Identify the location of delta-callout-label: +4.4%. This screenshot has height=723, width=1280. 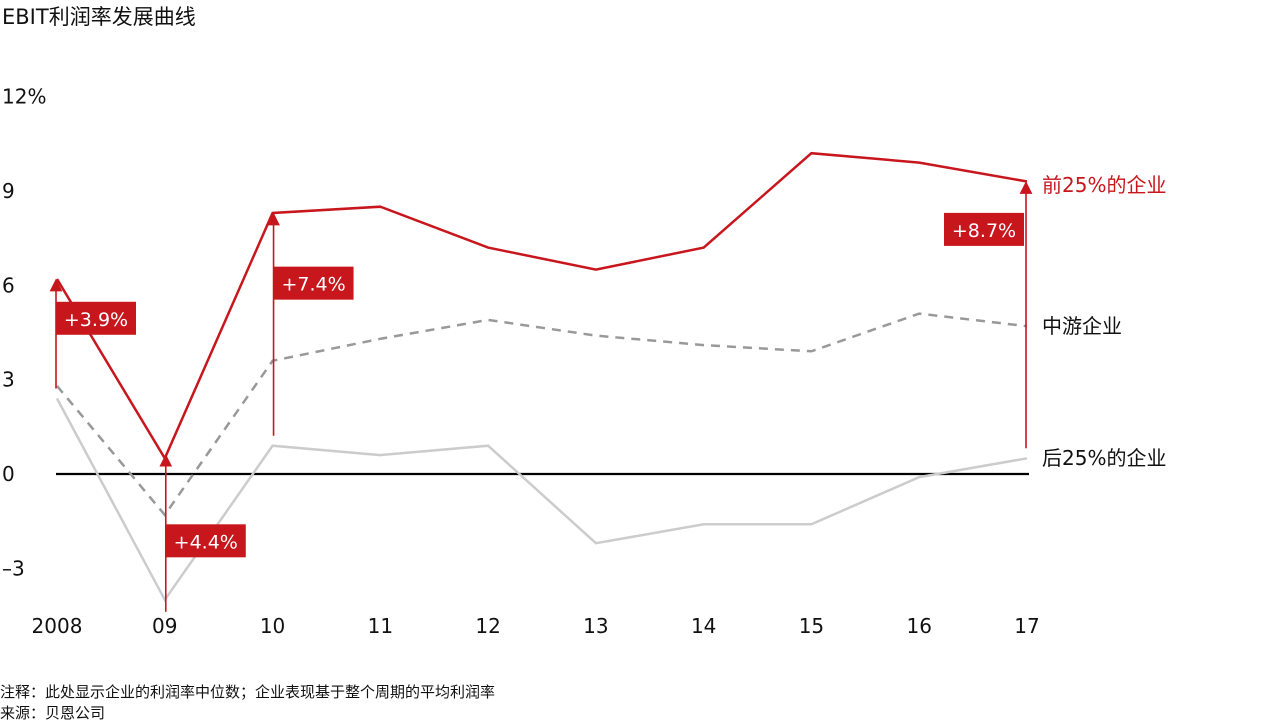
(206, 542).